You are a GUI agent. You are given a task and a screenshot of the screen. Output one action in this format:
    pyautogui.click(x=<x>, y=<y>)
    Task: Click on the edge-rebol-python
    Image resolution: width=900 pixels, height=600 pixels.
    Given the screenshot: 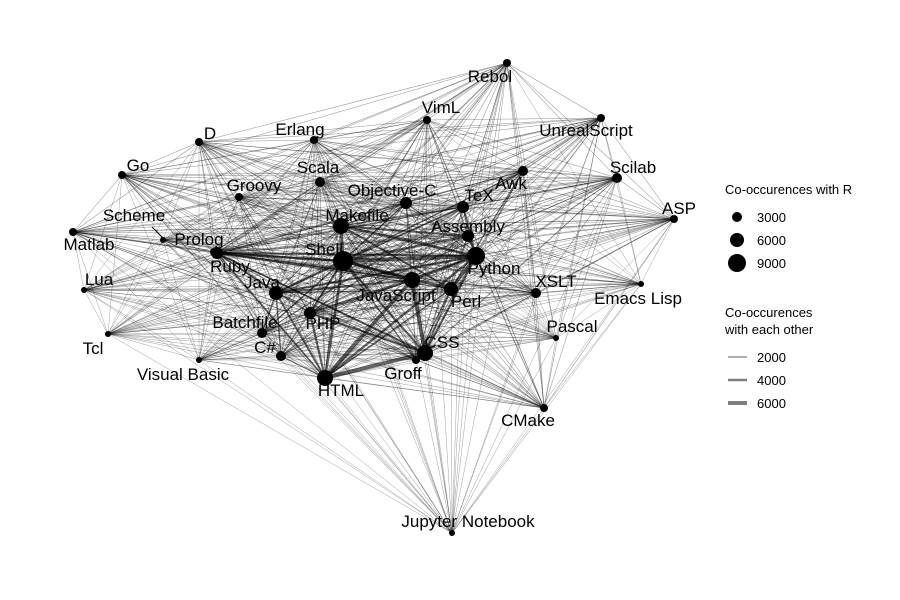 What is the action you would take?
    pyautogui.click(x=491, y=159)
    